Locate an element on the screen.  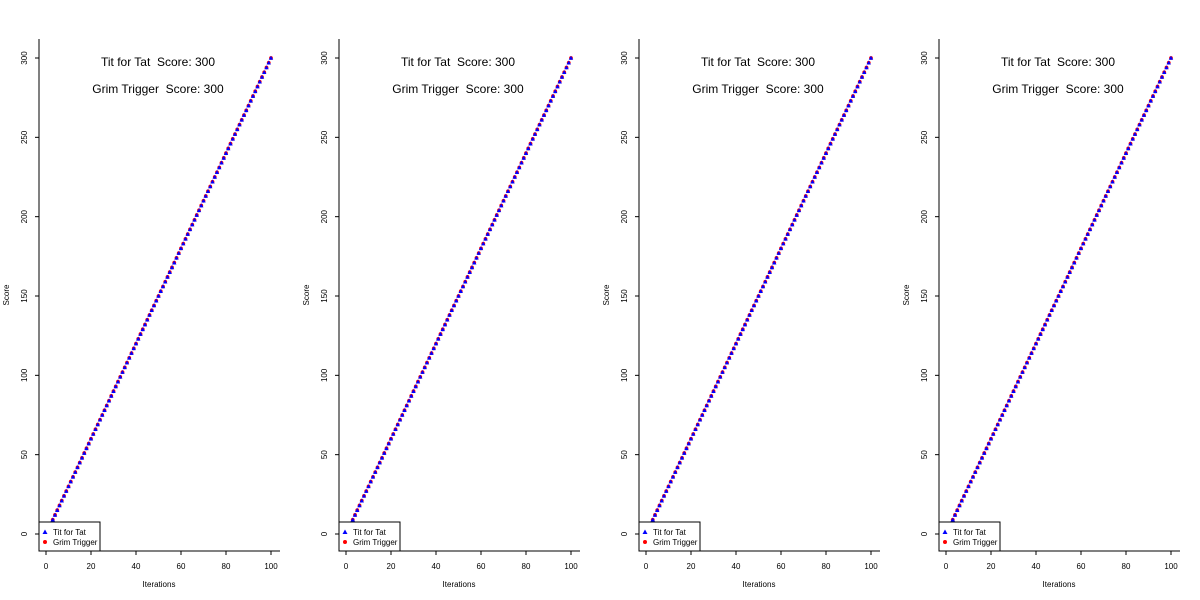
x-tick-label: 0 is located at coordinates (346, 566).